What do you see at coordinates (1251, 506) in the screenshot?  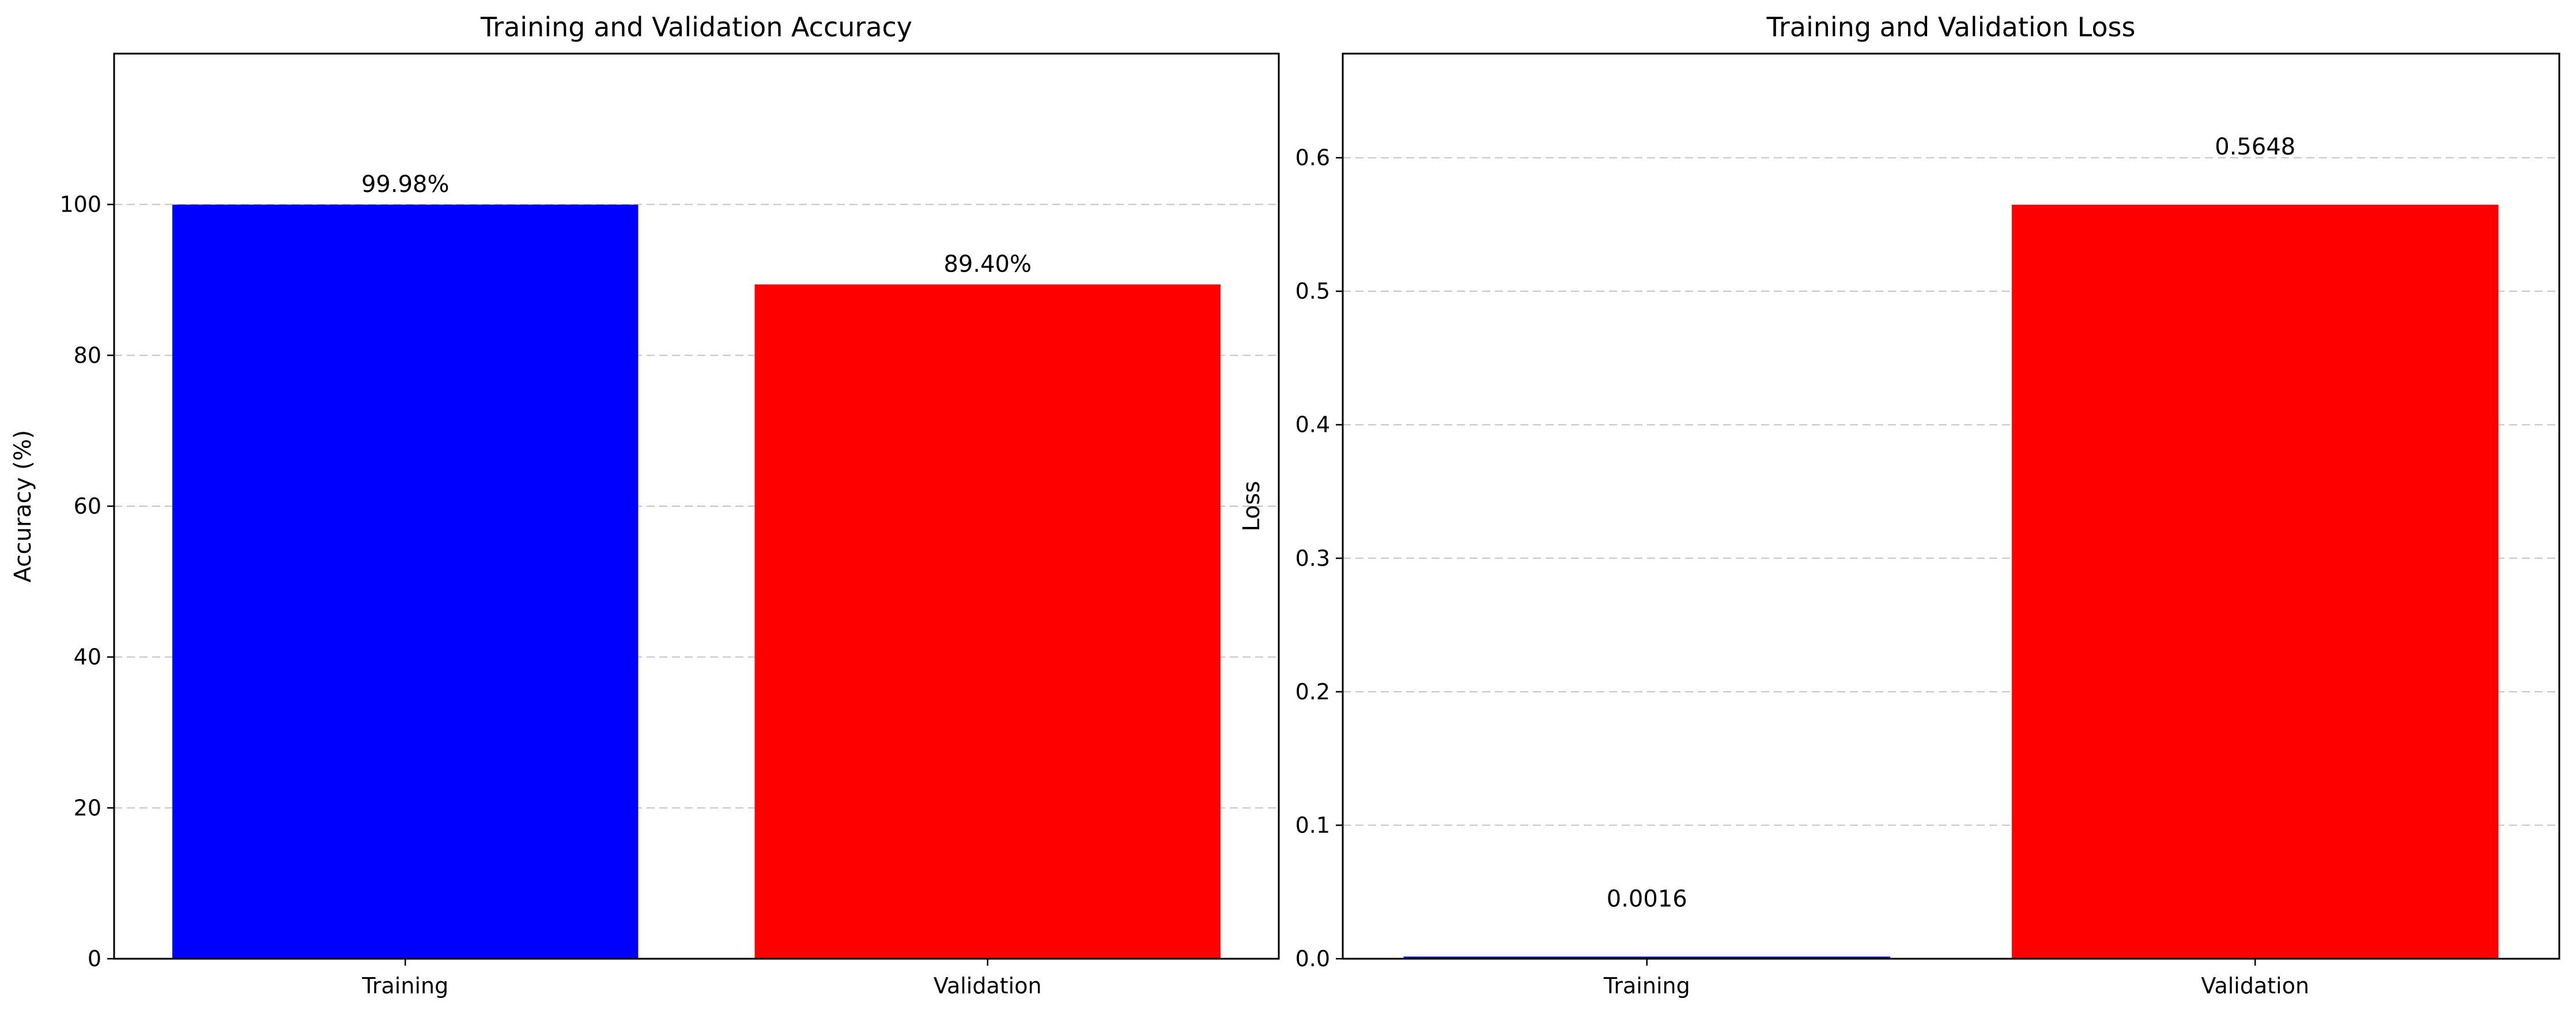 I see `loss-y-axis-label: Loss` at bounding box center [1251, 506].